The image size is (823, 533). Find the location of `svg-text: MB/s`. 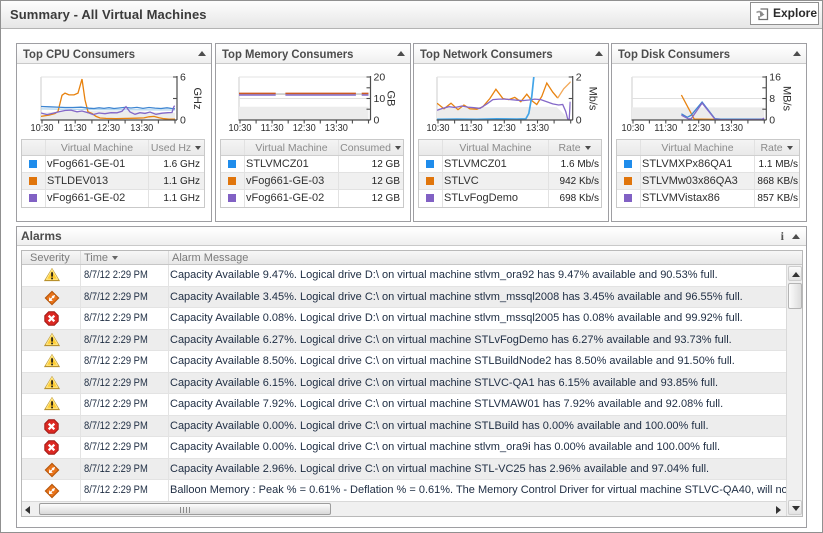

svg-text: MB/s is located at coordinates (786, 99).